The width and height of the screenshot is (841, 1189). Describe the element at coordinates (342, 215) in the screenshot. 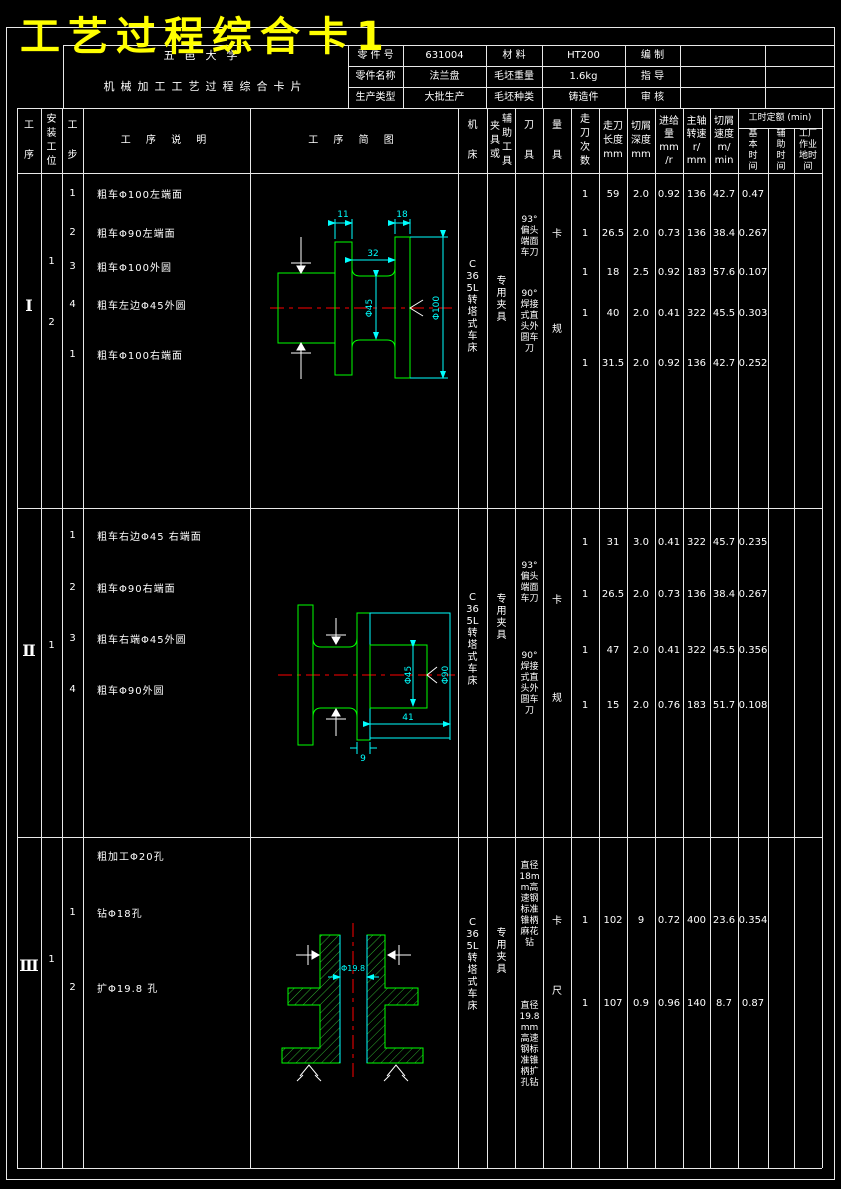

I see `svg-text: 11` at that location.